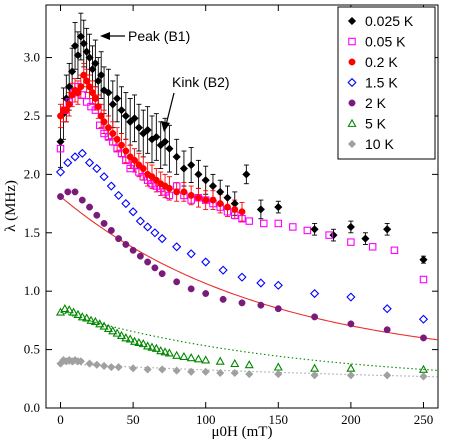  I want to click on y-tick-label: 1.0, so click(32, 290).